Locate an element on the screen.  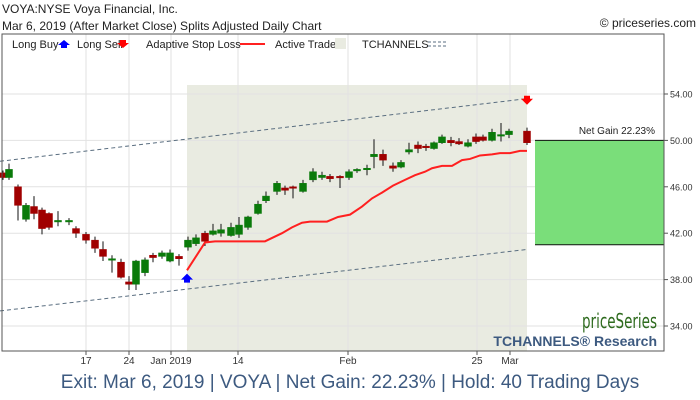
y-axis: 34.00 38.00 42.00 46.00 50.00 54.00 is located at coordinates (678, 211).